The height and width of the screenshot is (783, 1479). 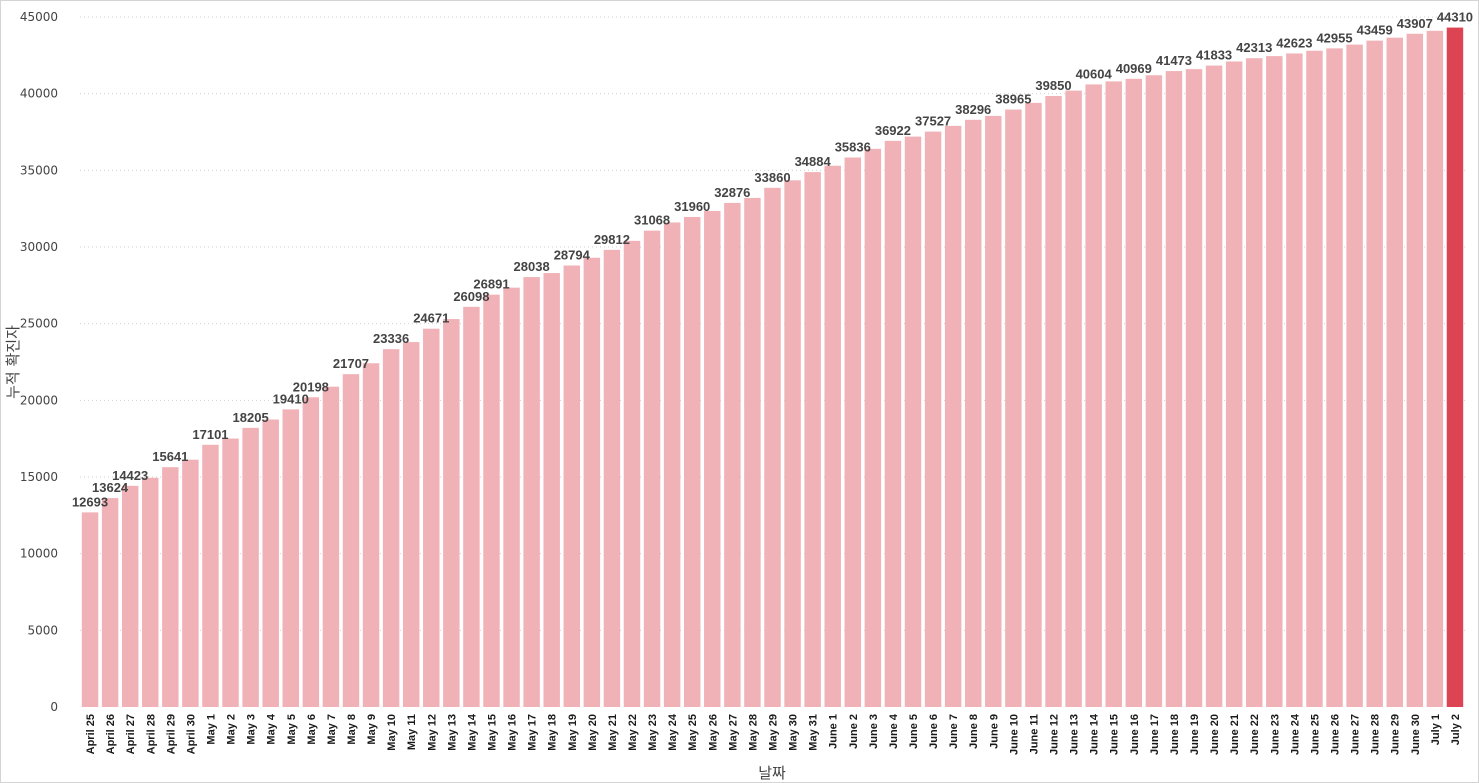 What do you see at coordinates (813, 161) in the screenshot?
I see `data-label: 34884` at bounding box center [813, 161].